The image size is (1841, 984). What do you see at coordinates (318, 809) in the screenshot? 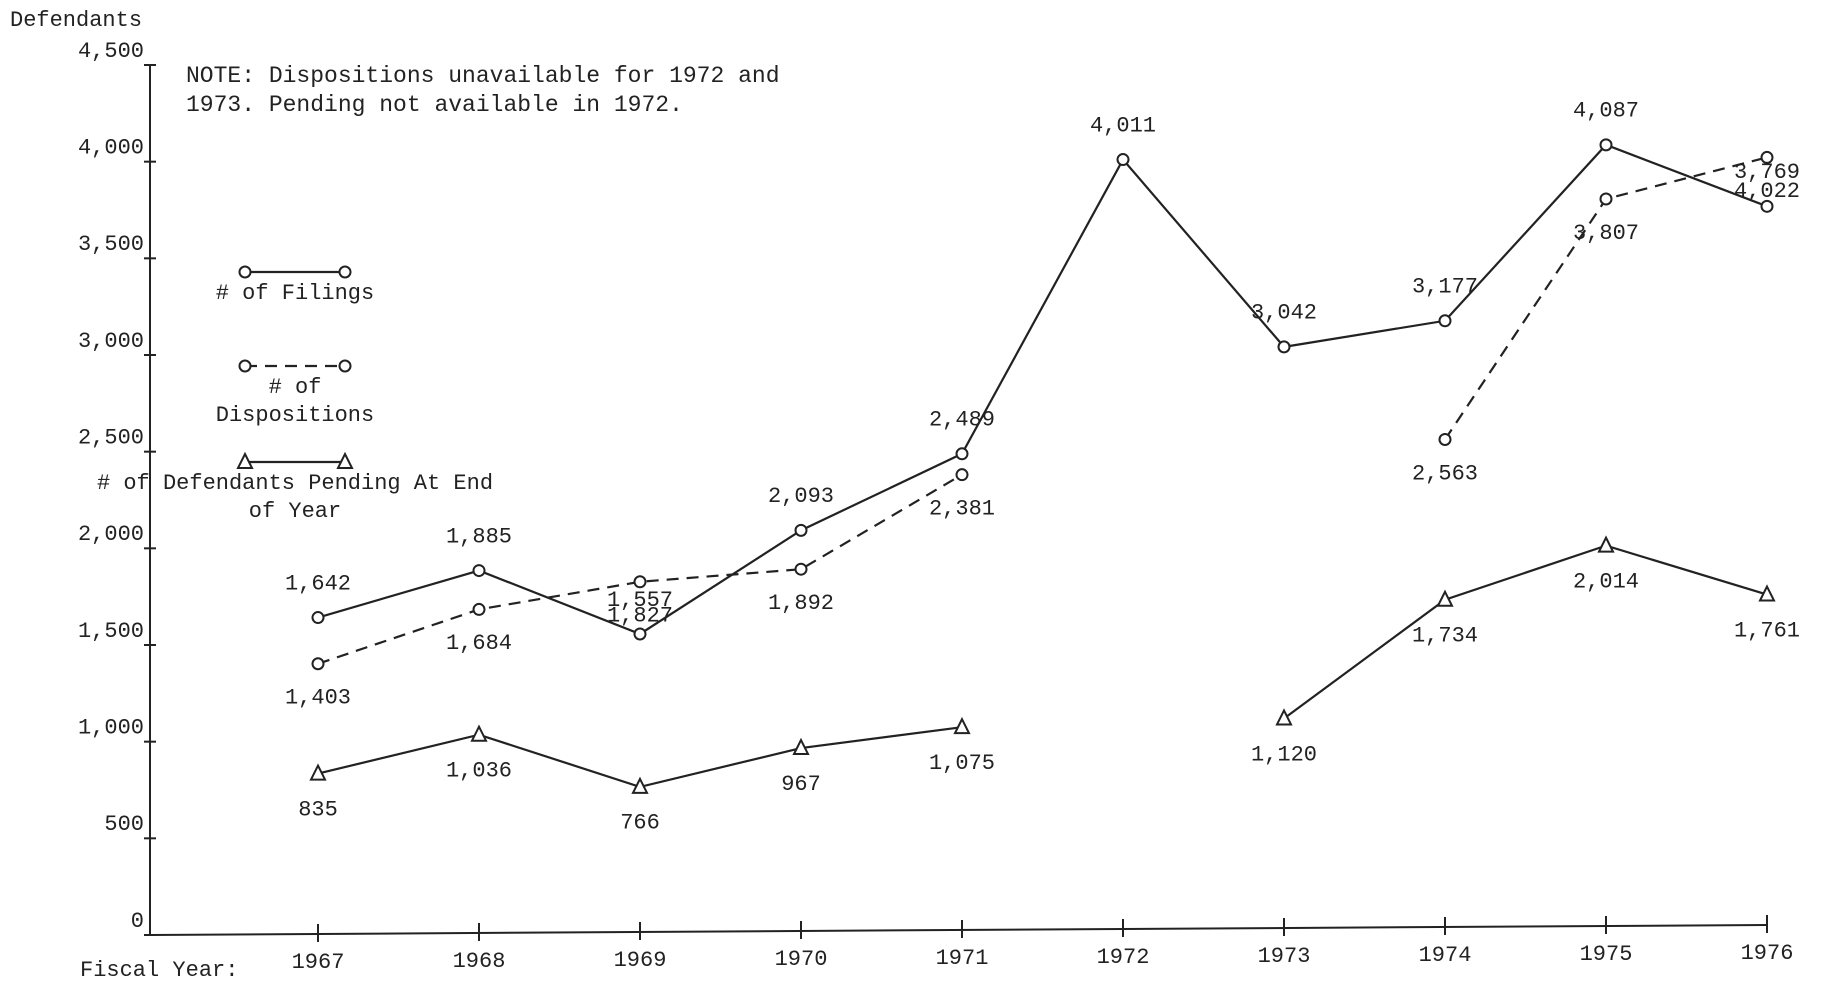
I see `data-label: 835` at bounding box center [318, 809].